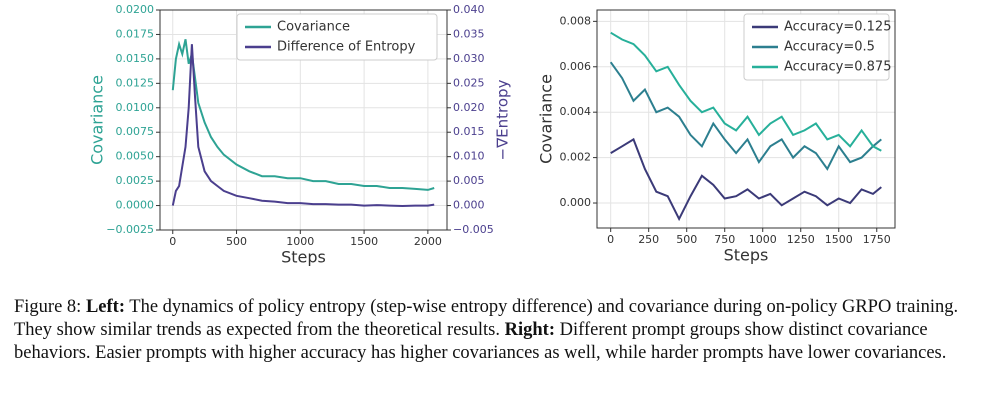  Describe the element at coordinates (469, 205) in the screenshot. I see `y2-tick-label: 0.000` at that location.